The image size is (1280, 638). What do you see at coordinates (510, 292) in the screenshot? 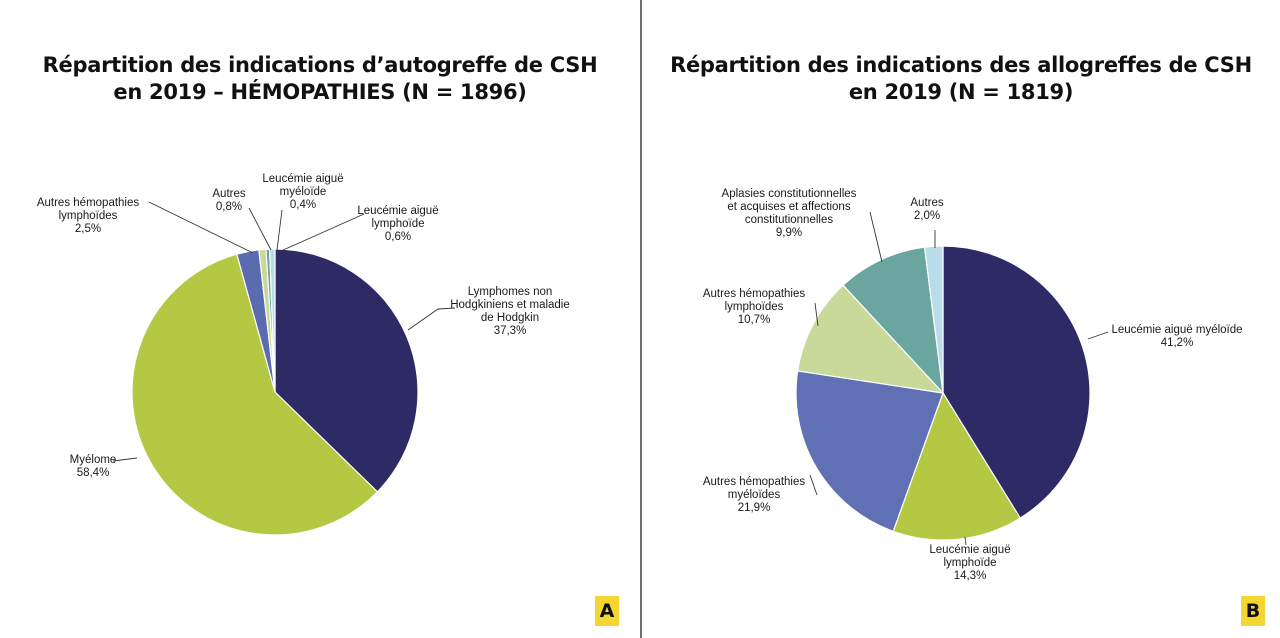
I see `slice-label-line-a-0: Lymphomes non` at bounding box center [510, 292].